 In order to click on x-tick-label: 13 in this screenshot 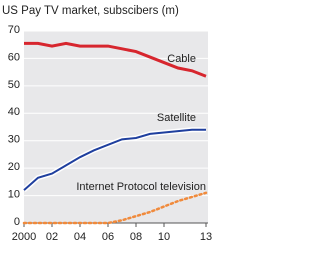, I will do `click(206, 237)`.